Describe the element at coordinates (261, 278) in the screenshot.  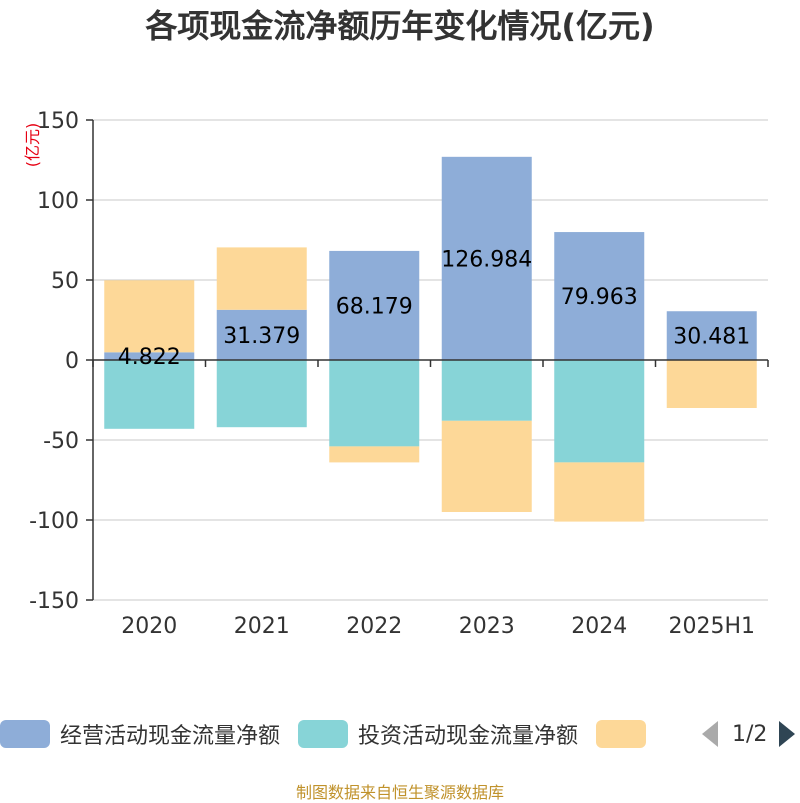
I see `bar-financing-2021` at that location.